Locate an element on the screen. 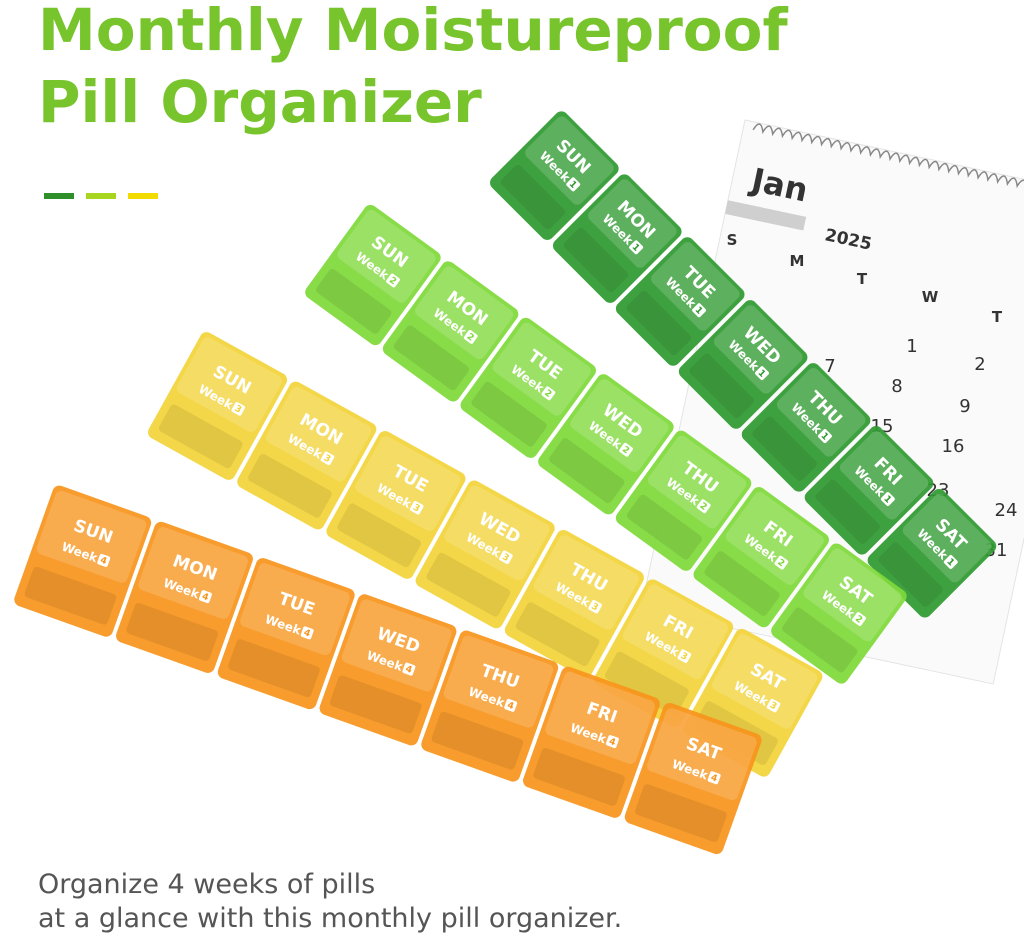 The width and height of the screenshot is (1024, 939). accent-dash is located at coordinates (101, 196).